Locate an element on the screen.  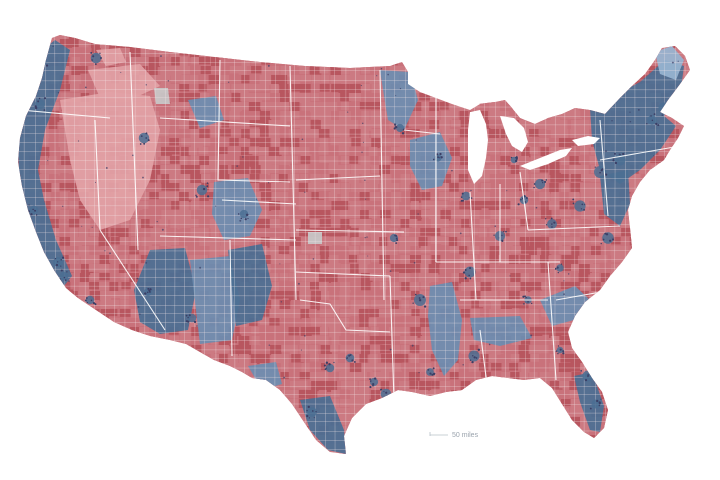
metro-area is located at coordinates (202, 190).